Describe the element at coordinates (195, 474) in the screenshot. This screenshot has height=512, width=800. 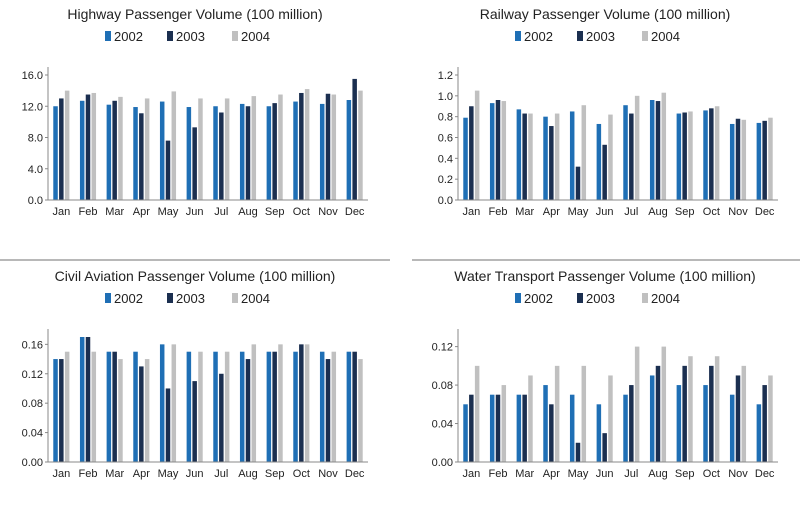
I see `x-tick-label: Jun` at that location.